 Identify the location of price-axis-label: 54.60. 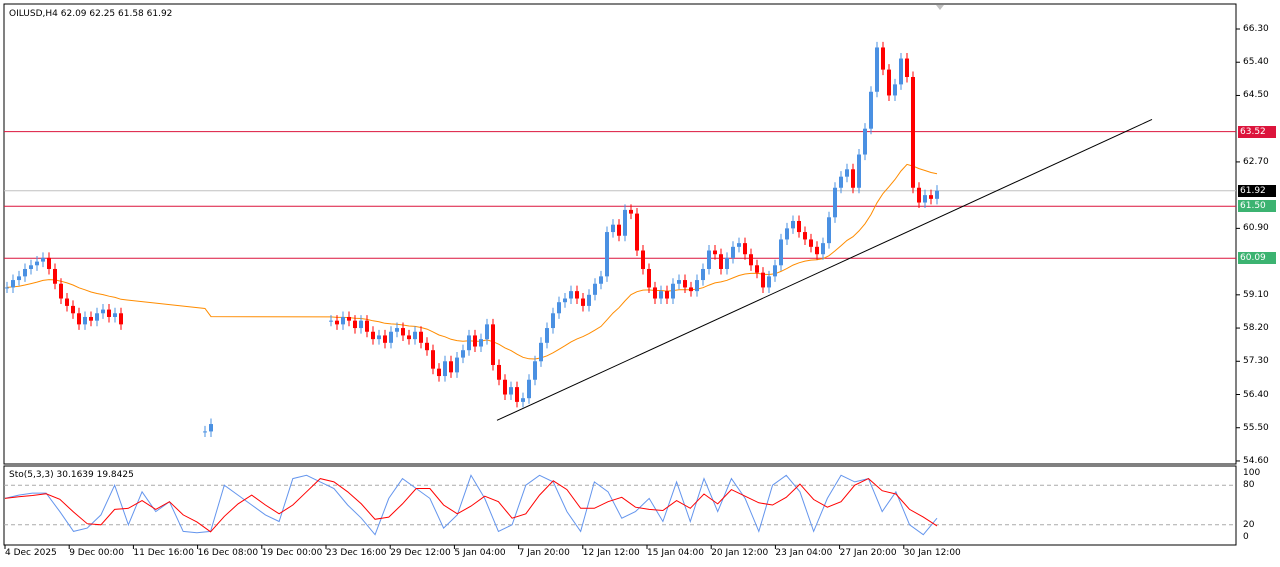
(1256, 460).